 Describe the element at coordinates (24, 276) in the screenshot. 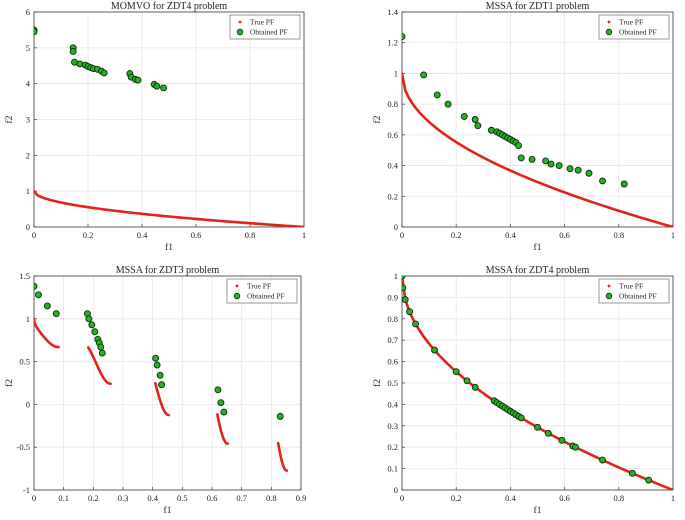

I see `y-tick-label: 1.5` at that location.